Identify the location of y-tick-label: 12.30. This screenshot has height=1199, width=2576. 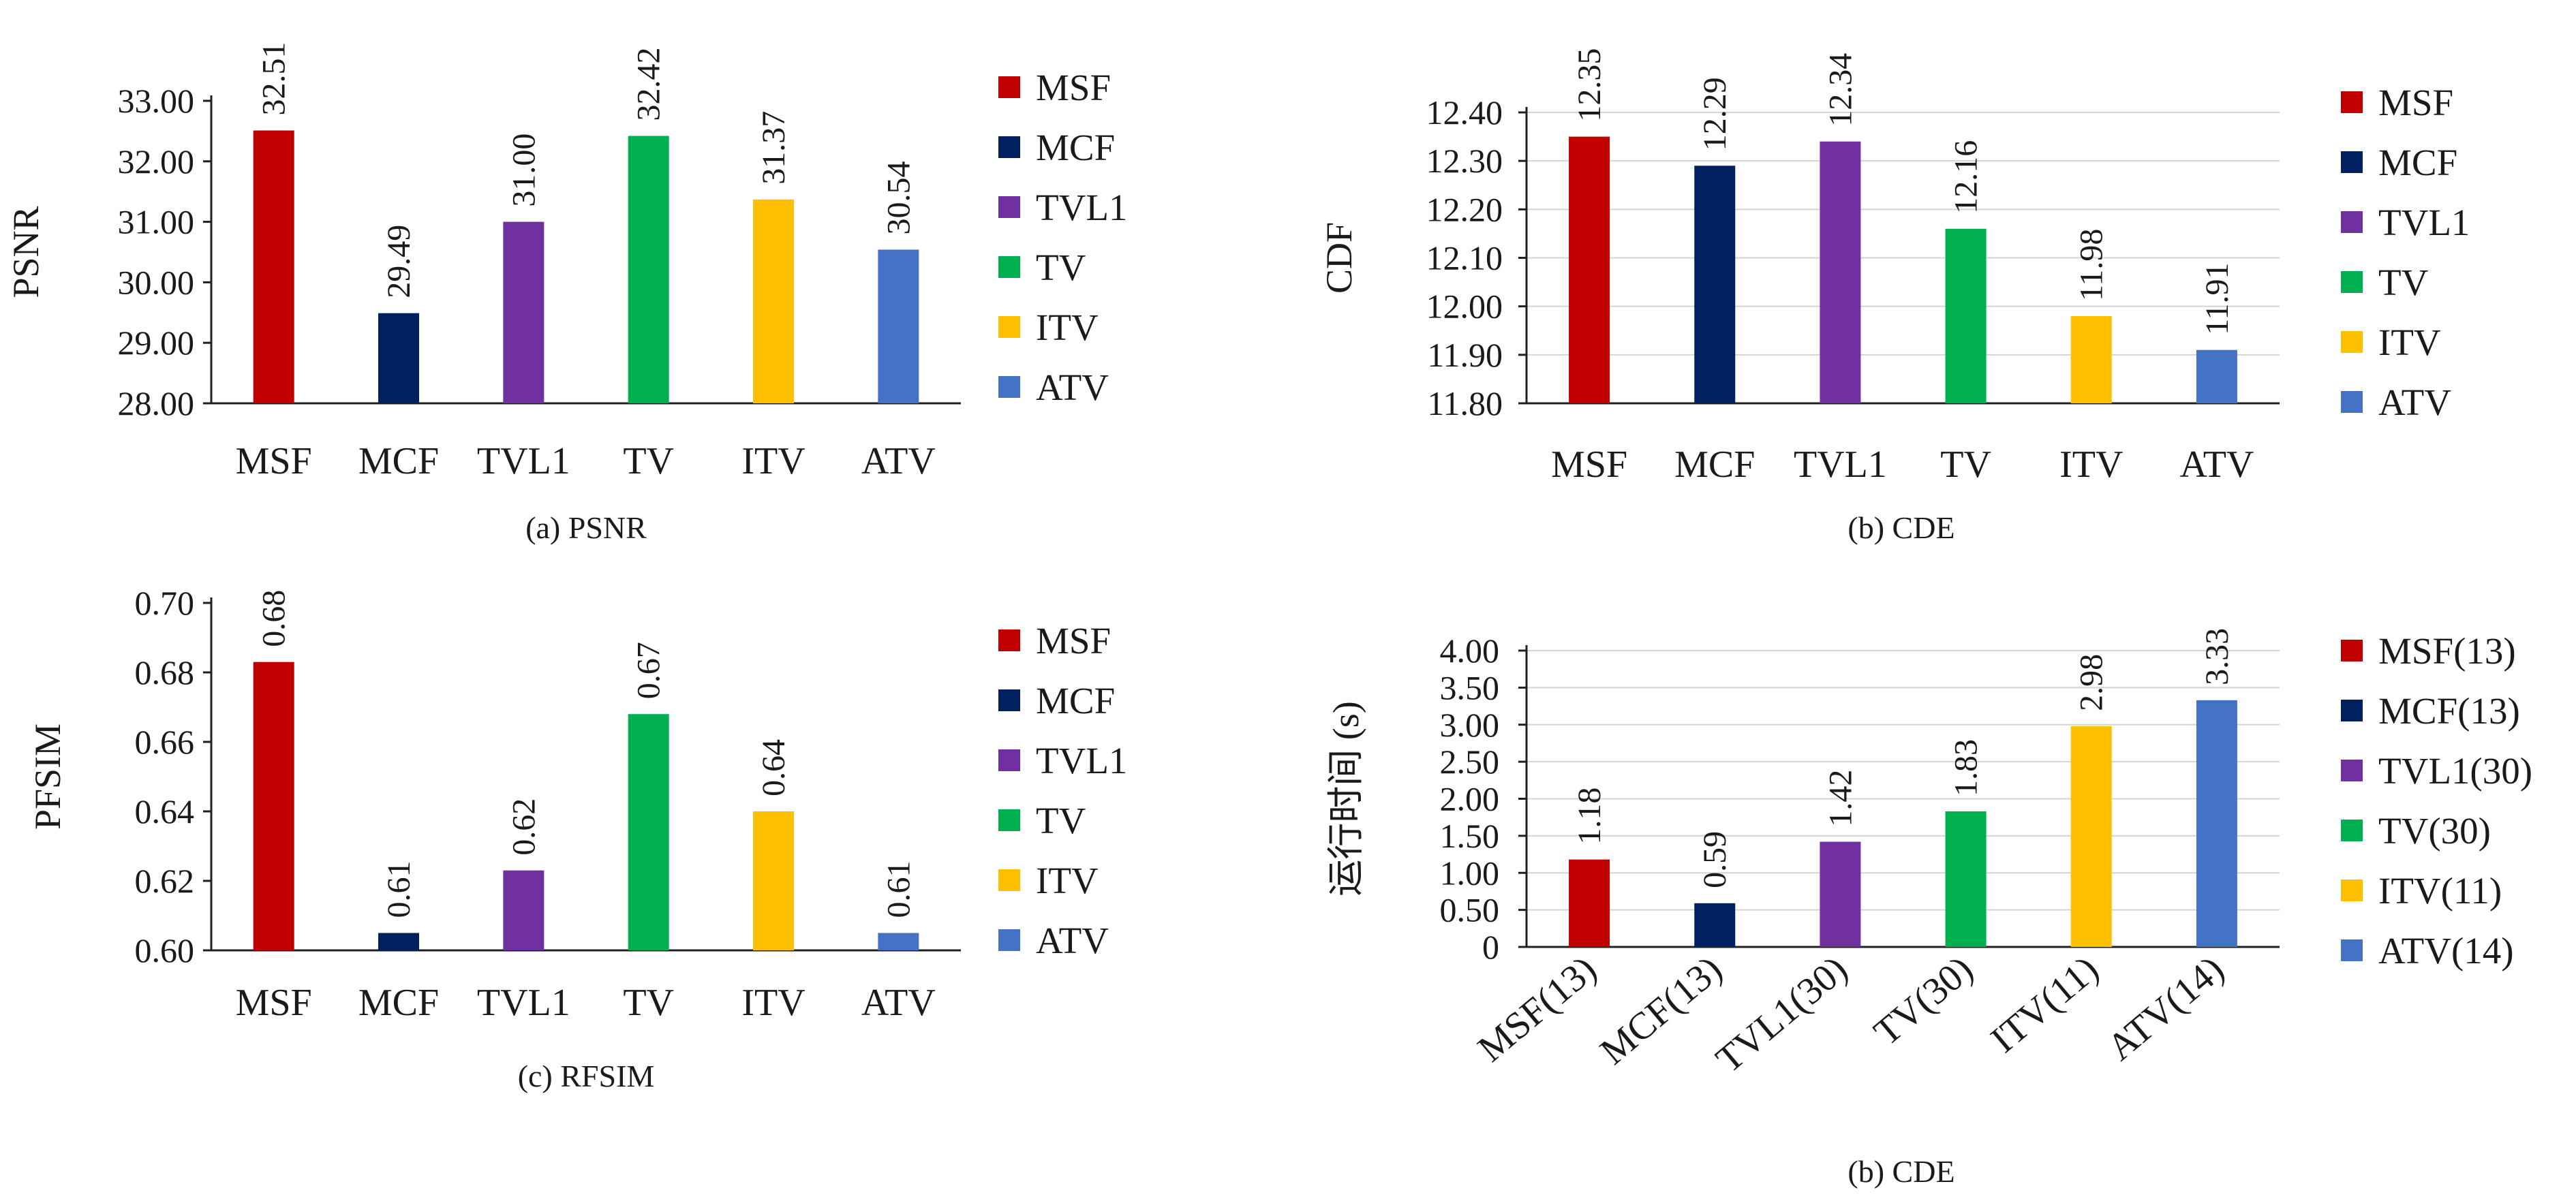
(1464, 161).